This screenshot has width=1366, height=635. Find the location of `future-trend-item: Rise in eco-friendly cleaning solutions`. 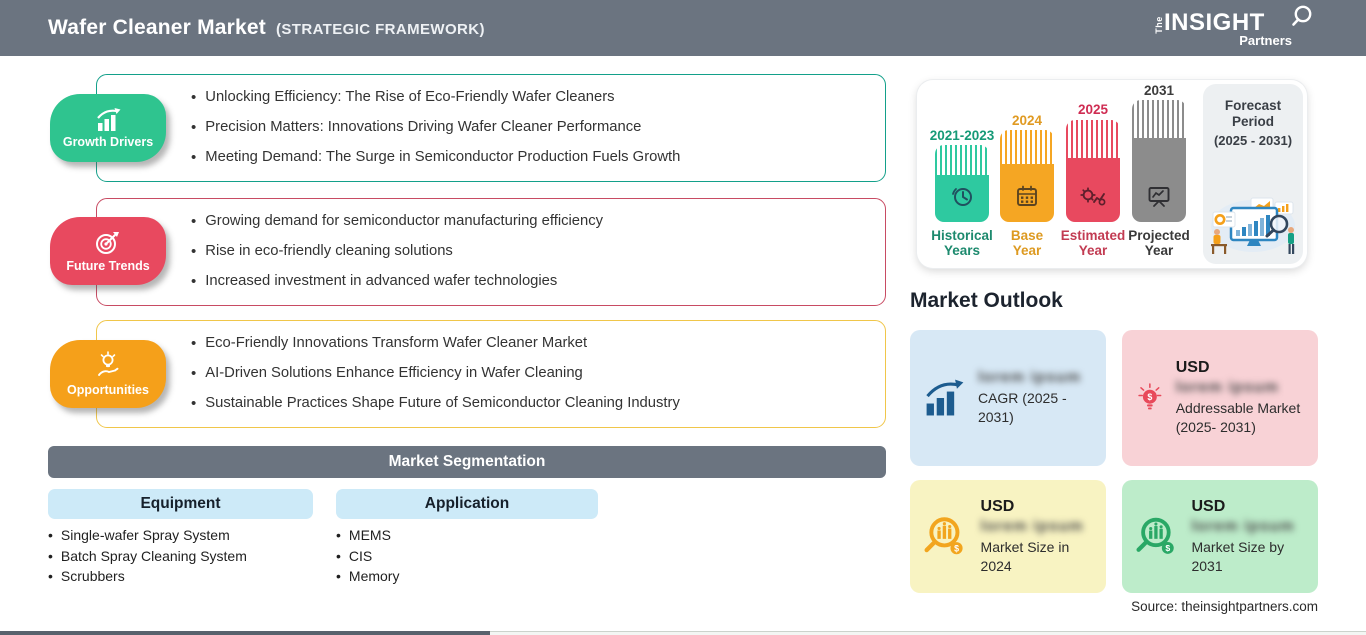

future-trend-item: Rise in eco-friendly cleaning solutions is located at coordinates (538, 252).